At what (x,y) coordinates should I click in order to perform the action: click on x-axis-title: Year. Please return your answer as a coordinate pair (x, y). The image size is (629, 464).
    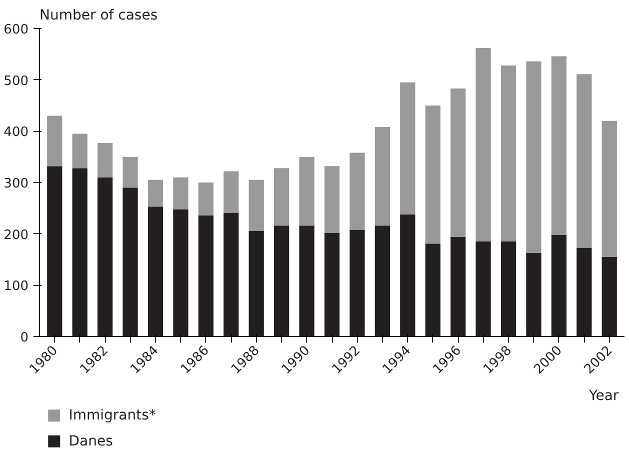
    Looking at the image, I should click on (603, 396).